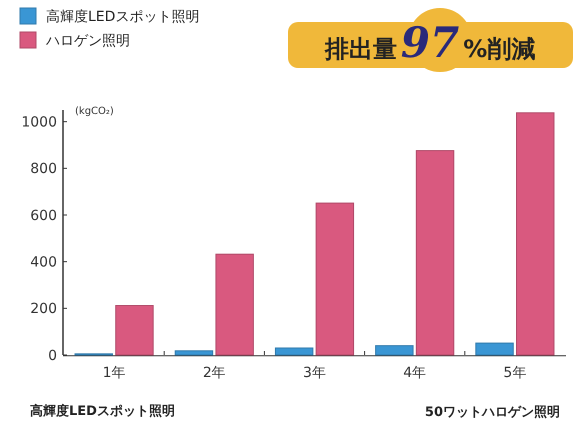  I want to click on y-tick-label: 0, so click(52, 356).